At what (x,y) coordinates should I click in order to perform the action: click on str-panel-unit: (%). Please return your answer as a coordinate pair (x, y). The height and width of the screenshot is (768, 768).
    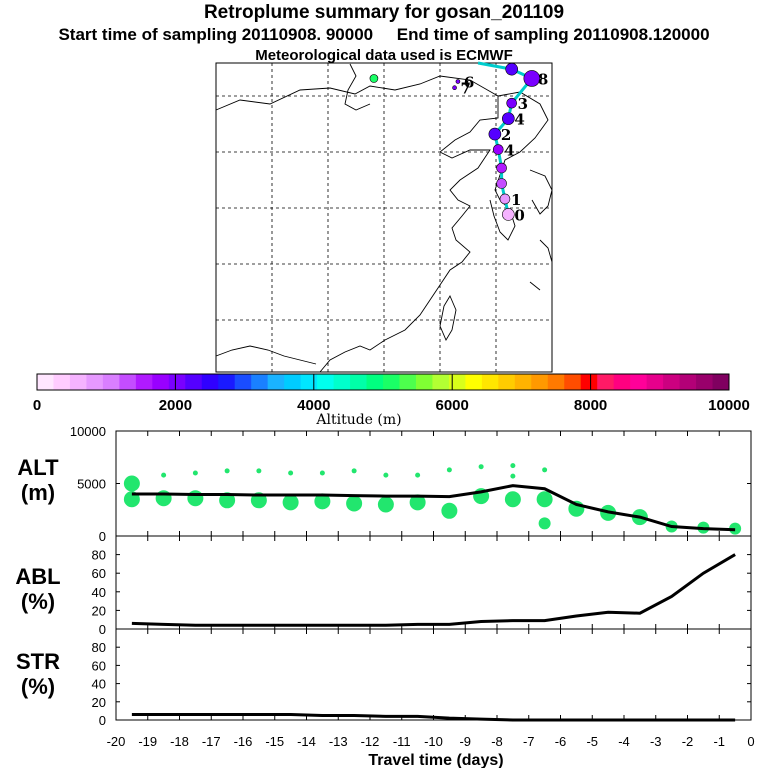
    Looking at the image, I should click on (38, 686).